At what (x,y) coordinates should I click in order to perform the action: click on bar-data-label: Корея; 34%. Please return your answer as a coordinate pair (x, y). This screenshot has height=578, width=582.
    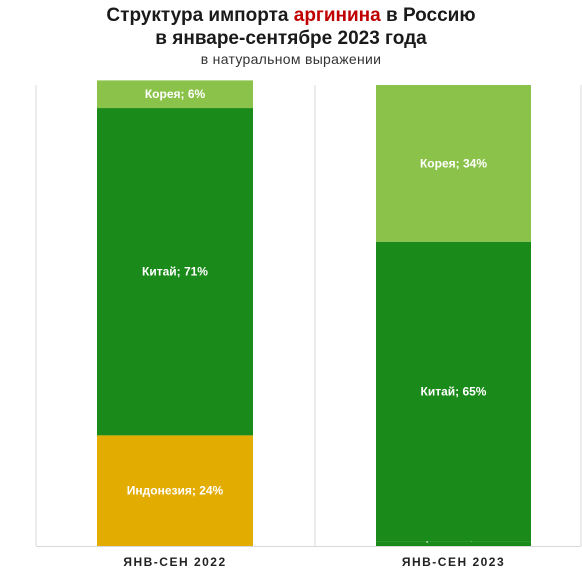
    Looking at the image, I should click on (453, 163).